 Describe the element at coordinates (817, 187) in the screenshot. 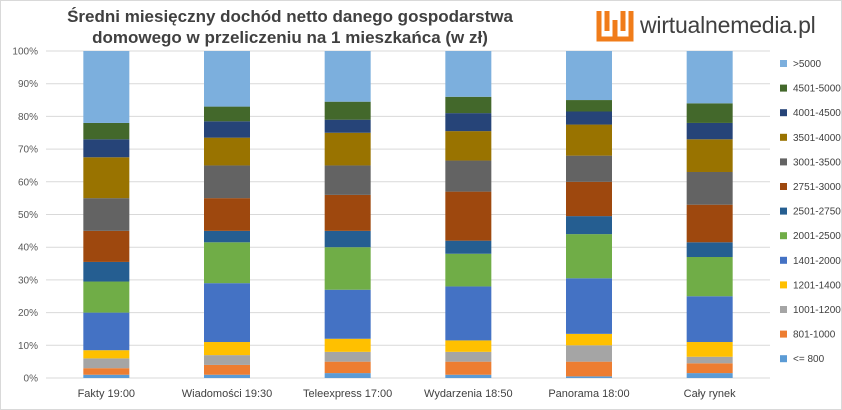

I see `legend-label: 2751-3000` at that location.